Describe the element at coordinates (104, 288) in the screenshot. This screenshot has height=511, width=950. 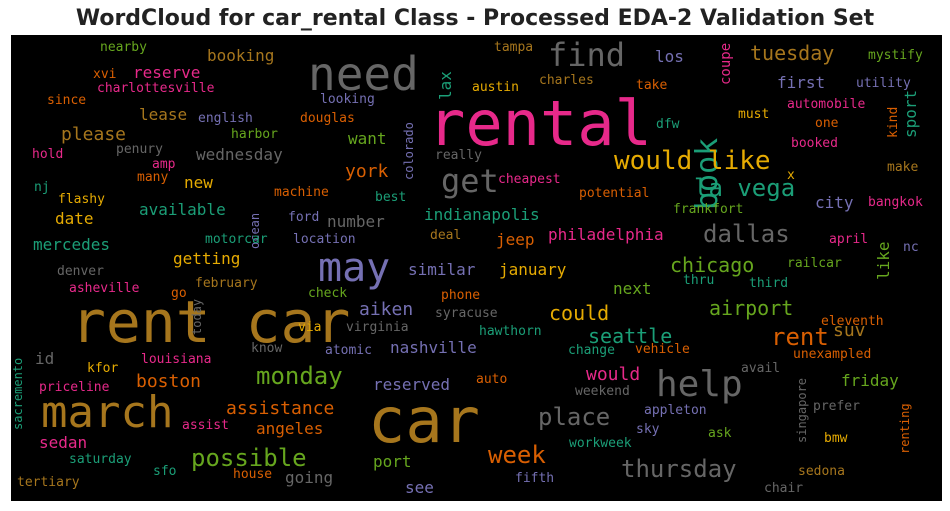
I see `word-asheville: asheville` at that location.